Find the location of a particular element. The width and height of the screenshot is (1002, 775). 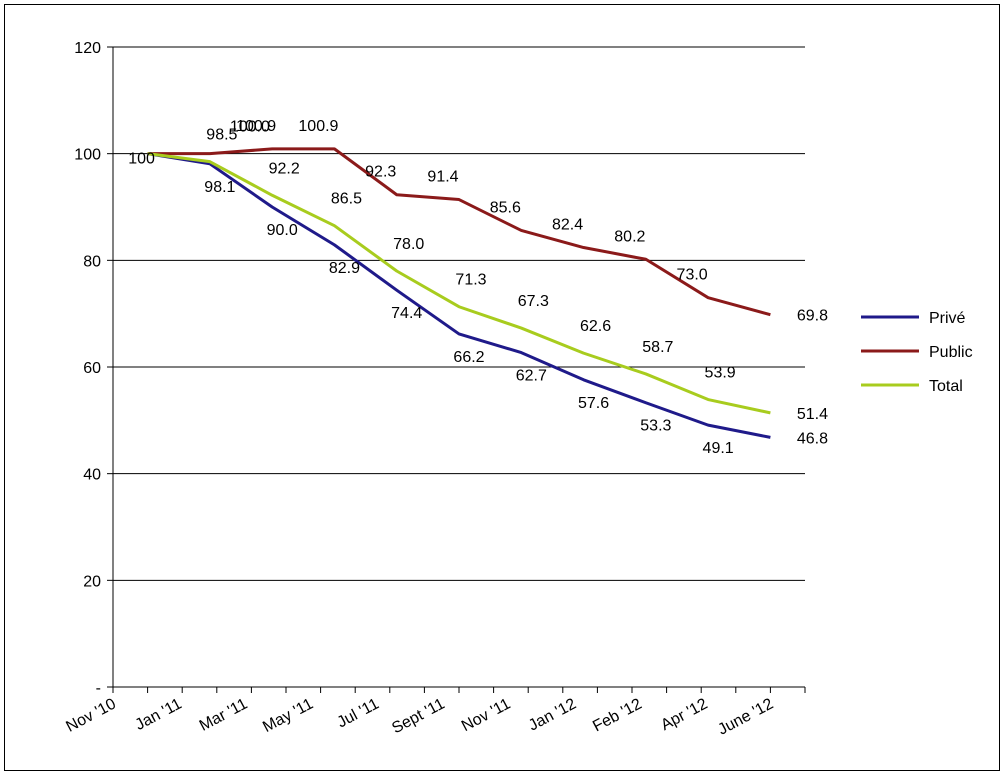

data-label-priv: 66.2 is located at coordinates (468, 357).